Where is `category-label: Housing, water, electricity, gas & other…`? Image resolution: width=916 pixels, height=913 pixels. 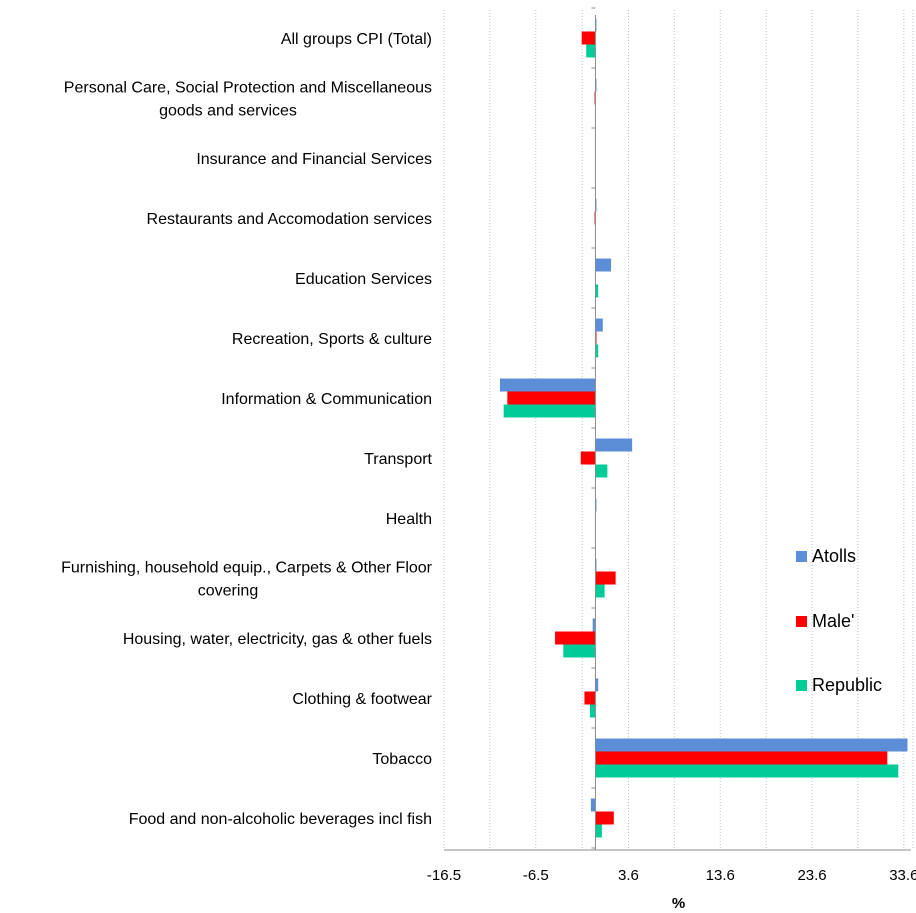
category-label: Housing, water, electricity, gas & other… is located at coordinates (277, 639).